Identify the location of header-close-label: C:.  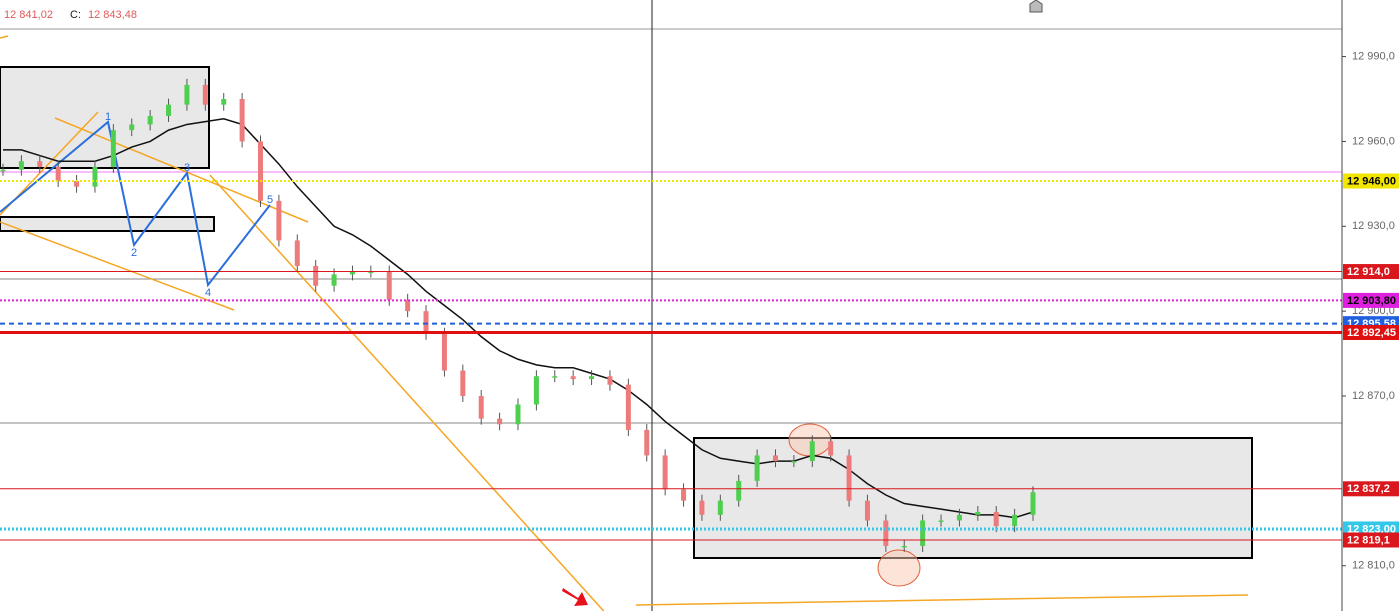
(75, 15).